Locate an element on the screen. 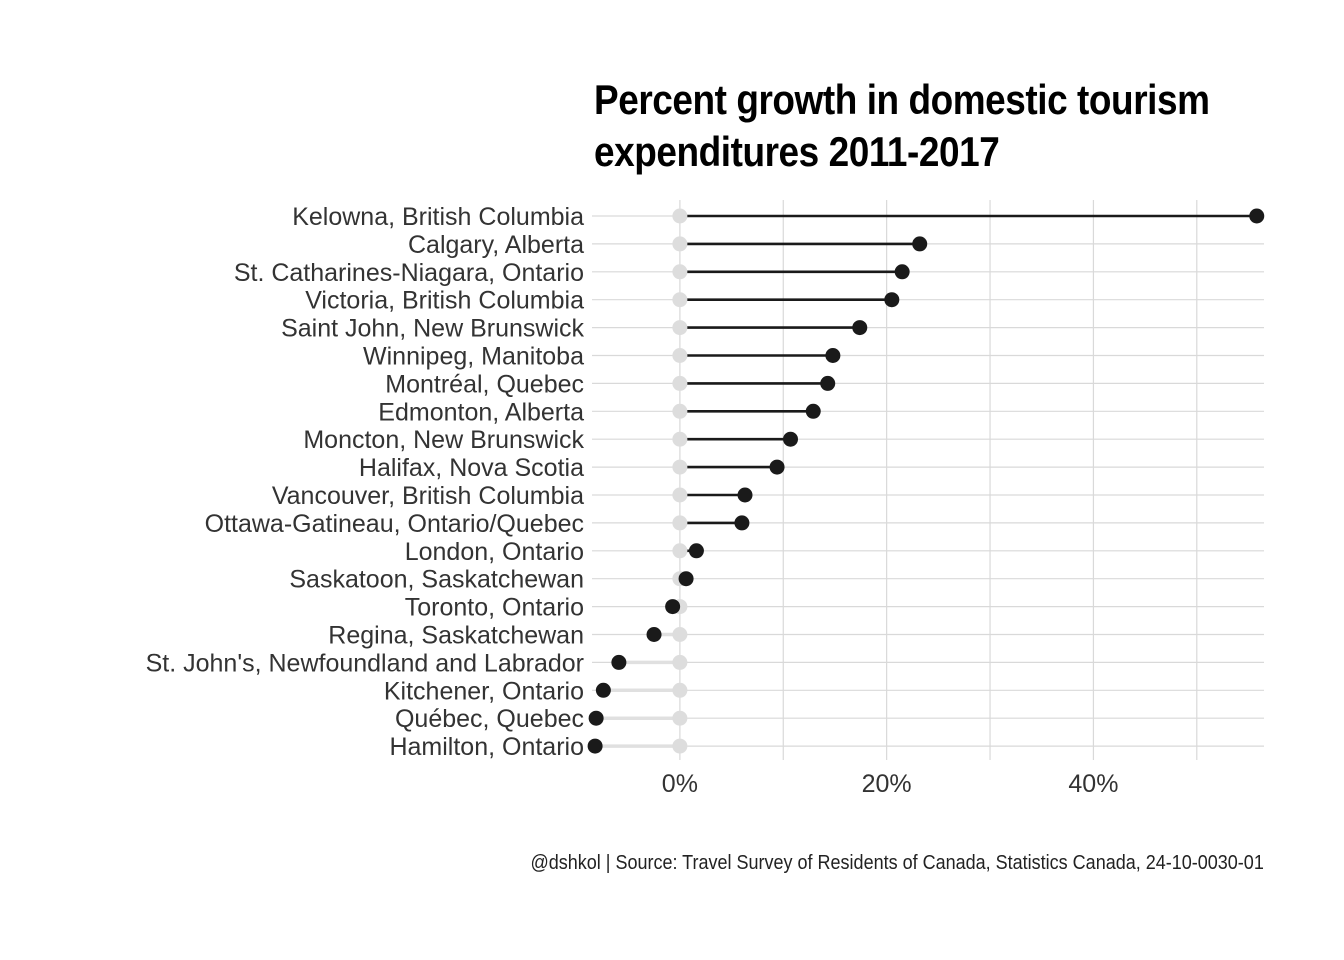 The image size is (1344, 960). category-label: Montréal, Quebec is located at coordinates (484, 384).